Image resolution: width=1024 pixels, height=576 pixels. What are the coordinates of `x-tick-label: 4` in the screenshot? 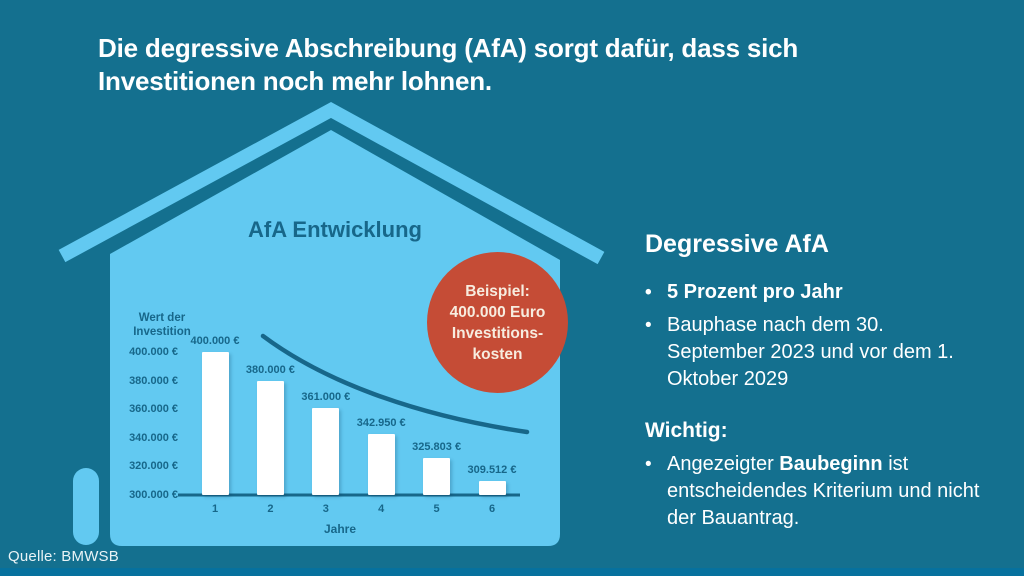 It's located at (381, 509).